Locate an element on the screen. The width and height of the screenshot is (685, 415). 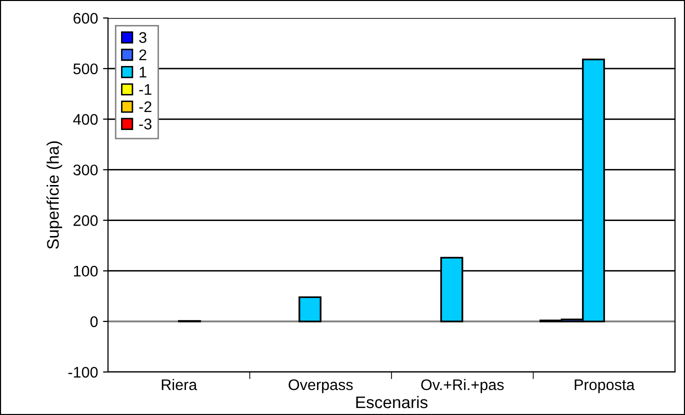
y-tick-label: 400 is located at coordinates (85, 119).